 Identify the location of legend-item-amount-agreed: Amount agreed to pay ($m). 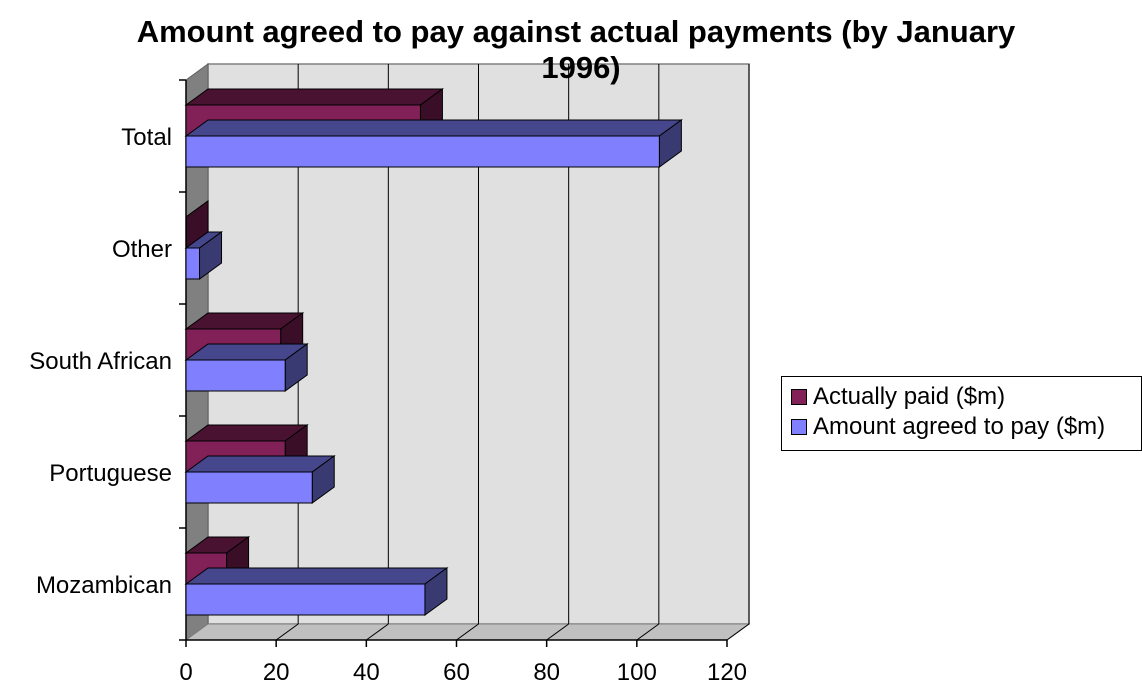
(966, 427).